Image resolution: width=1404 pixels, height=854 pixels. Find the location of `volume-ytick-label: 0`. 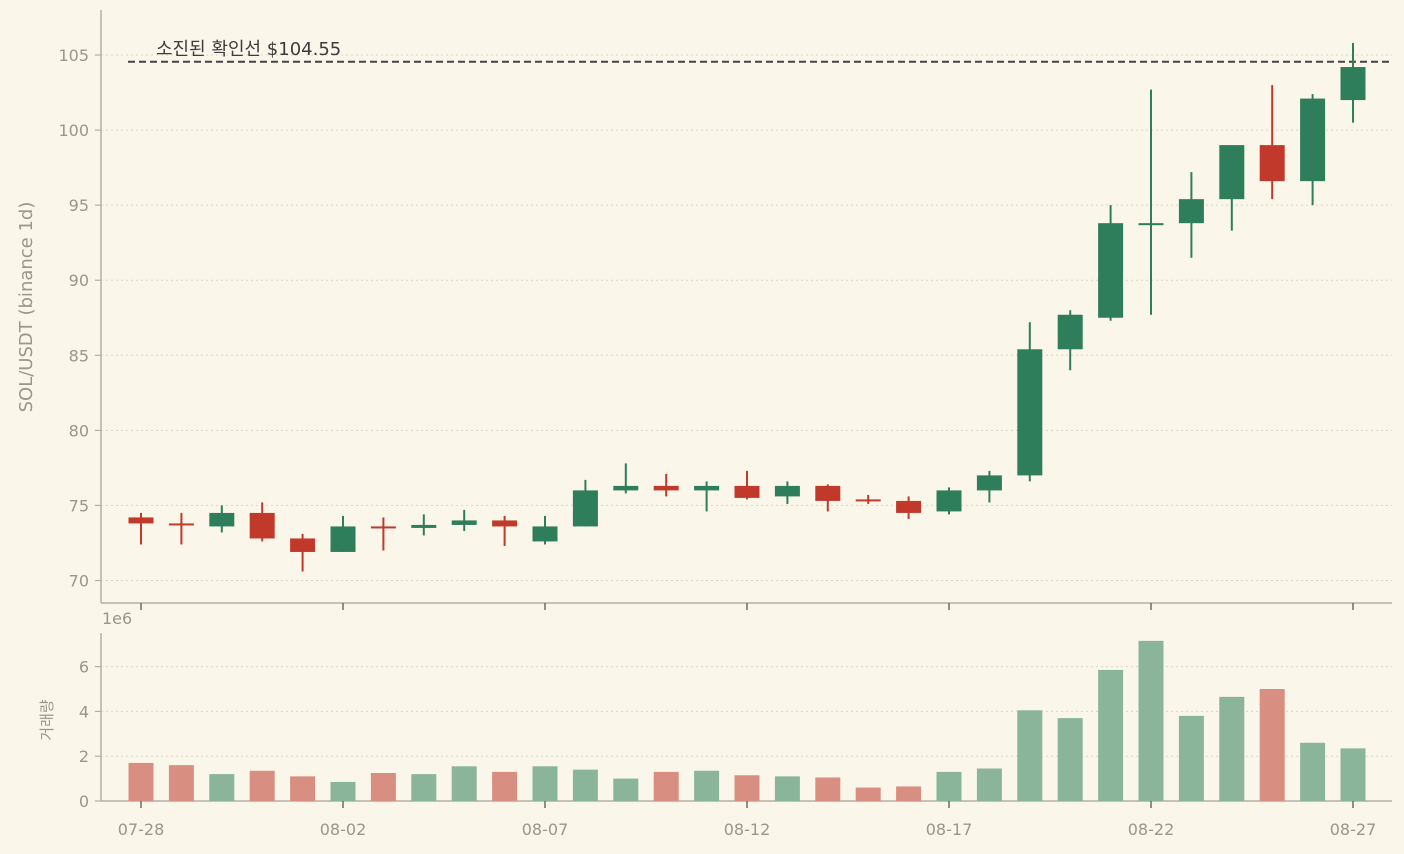

volume-ytick-label: 0 is located at coordinates (84, 801).